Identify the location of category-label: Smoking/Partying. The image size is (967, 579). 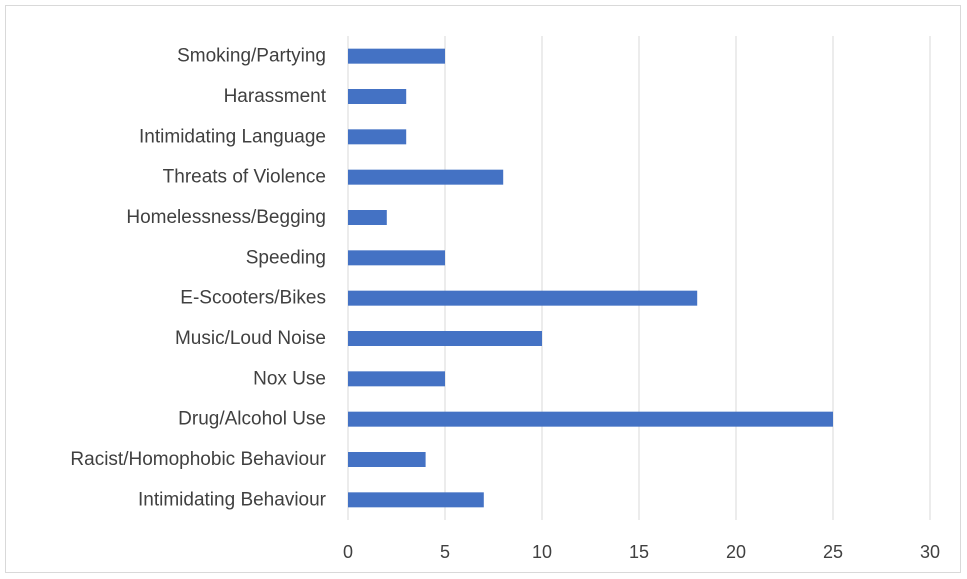
(251, 56).